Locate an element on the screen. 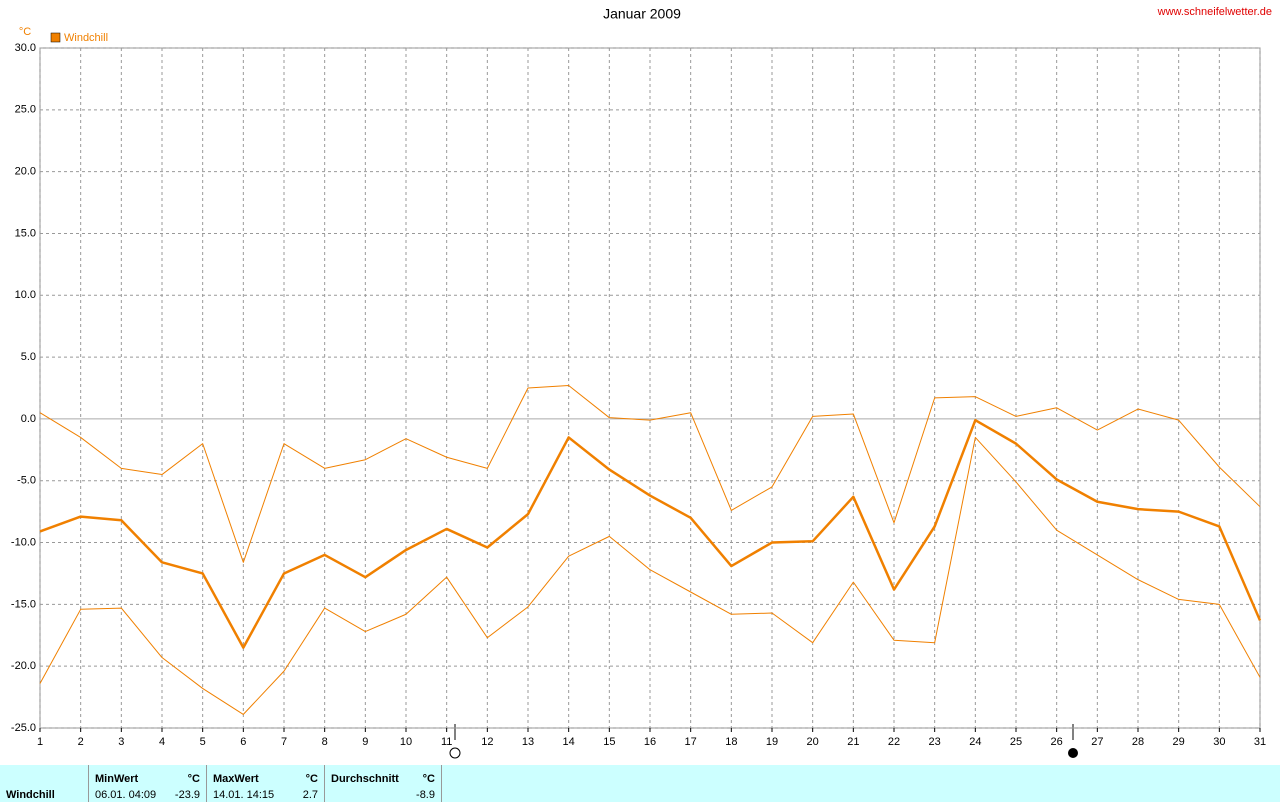  y-tick-label: 10.0 is located at coordinates (25, 295).